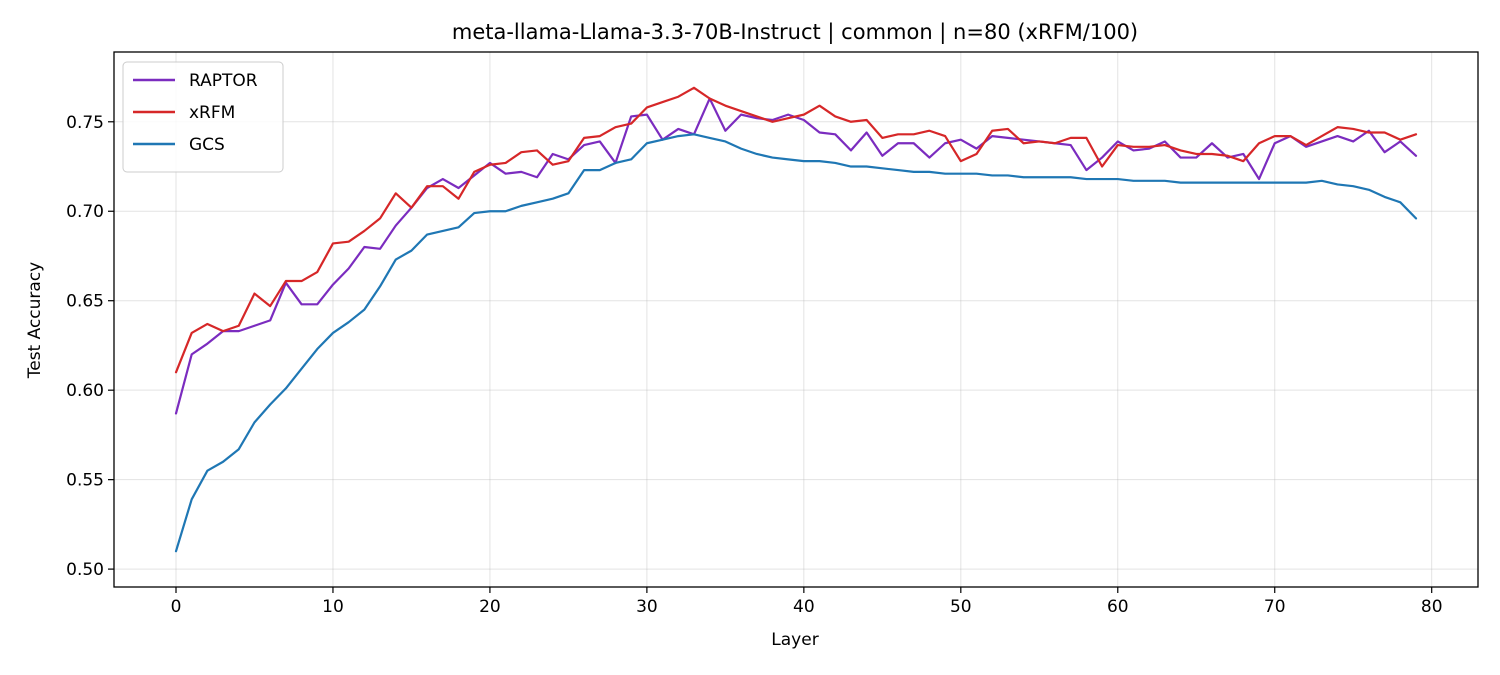  I want to click on legend: RAPTOR xRFM GCS, so click(203, 117).